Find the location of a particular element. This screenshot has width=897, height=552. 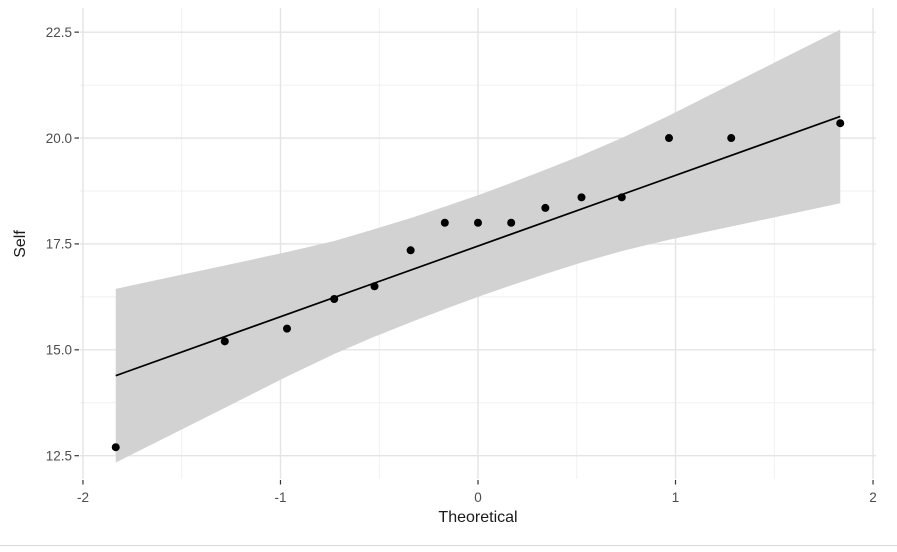

x-tick-label: 0 is located at coordinates (478, 497).